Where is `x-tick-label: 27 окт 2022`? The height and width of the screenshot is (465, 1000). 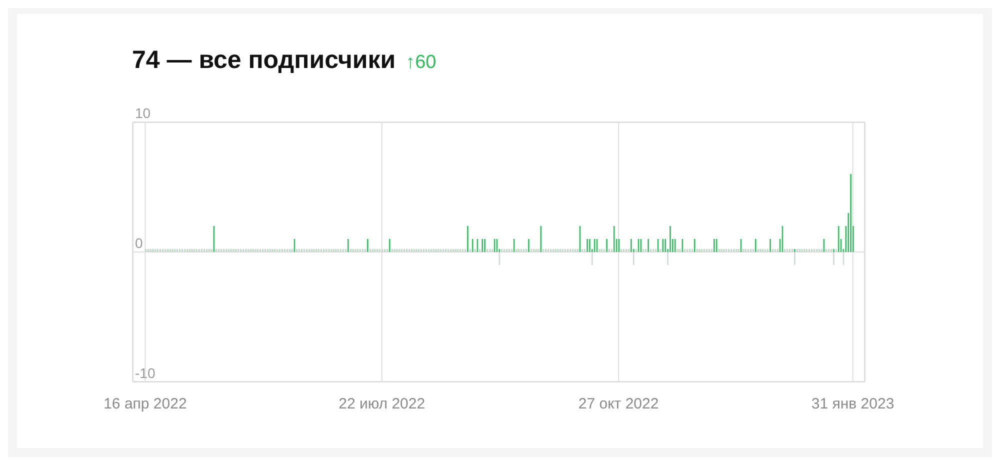 x-tick-label: 27 окт 2022 is located at coordinates (618, 404).